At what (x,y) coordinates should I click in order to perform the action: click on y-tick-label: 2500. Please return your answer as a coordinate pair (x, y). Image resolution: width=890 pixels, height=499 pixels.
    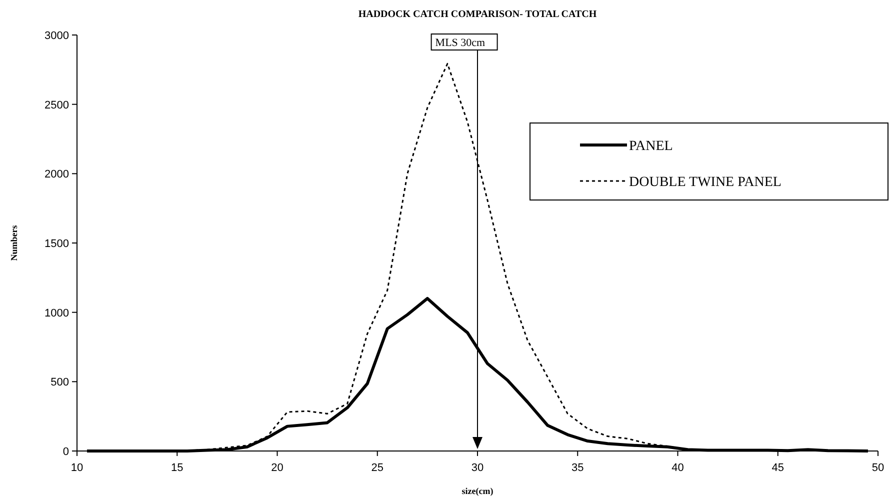
    Looking at the image, I should click on (56, 105).